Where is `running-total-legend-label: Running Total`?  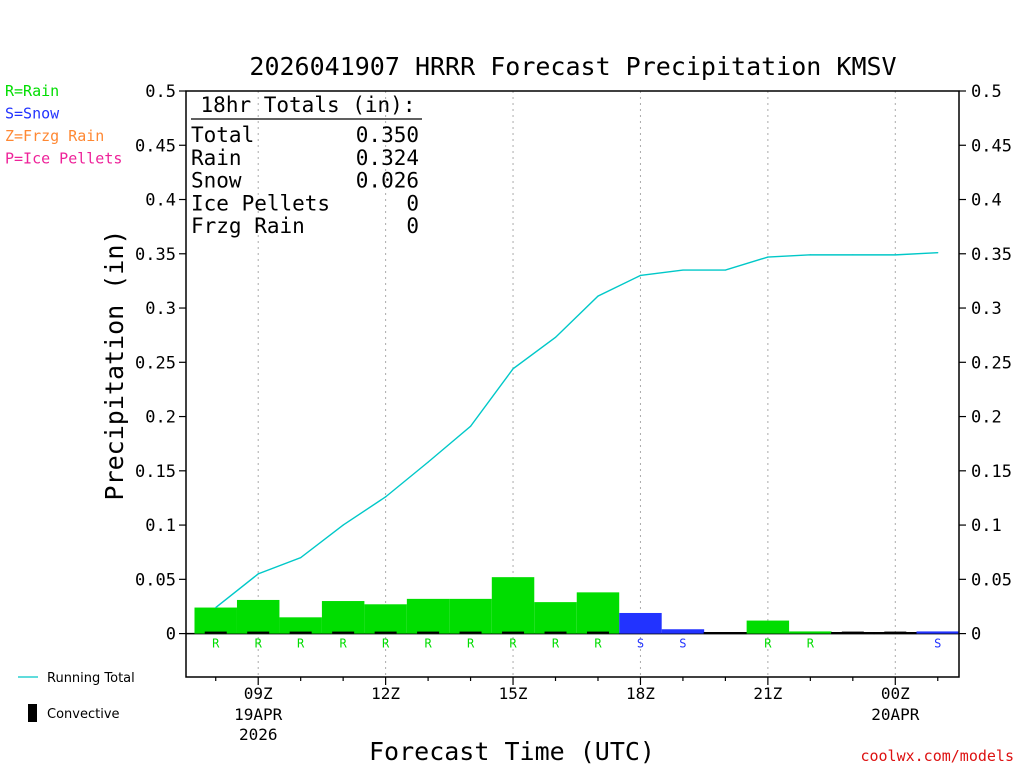
running-total-legend-label: Running Total is located at coordinates (91, 678).